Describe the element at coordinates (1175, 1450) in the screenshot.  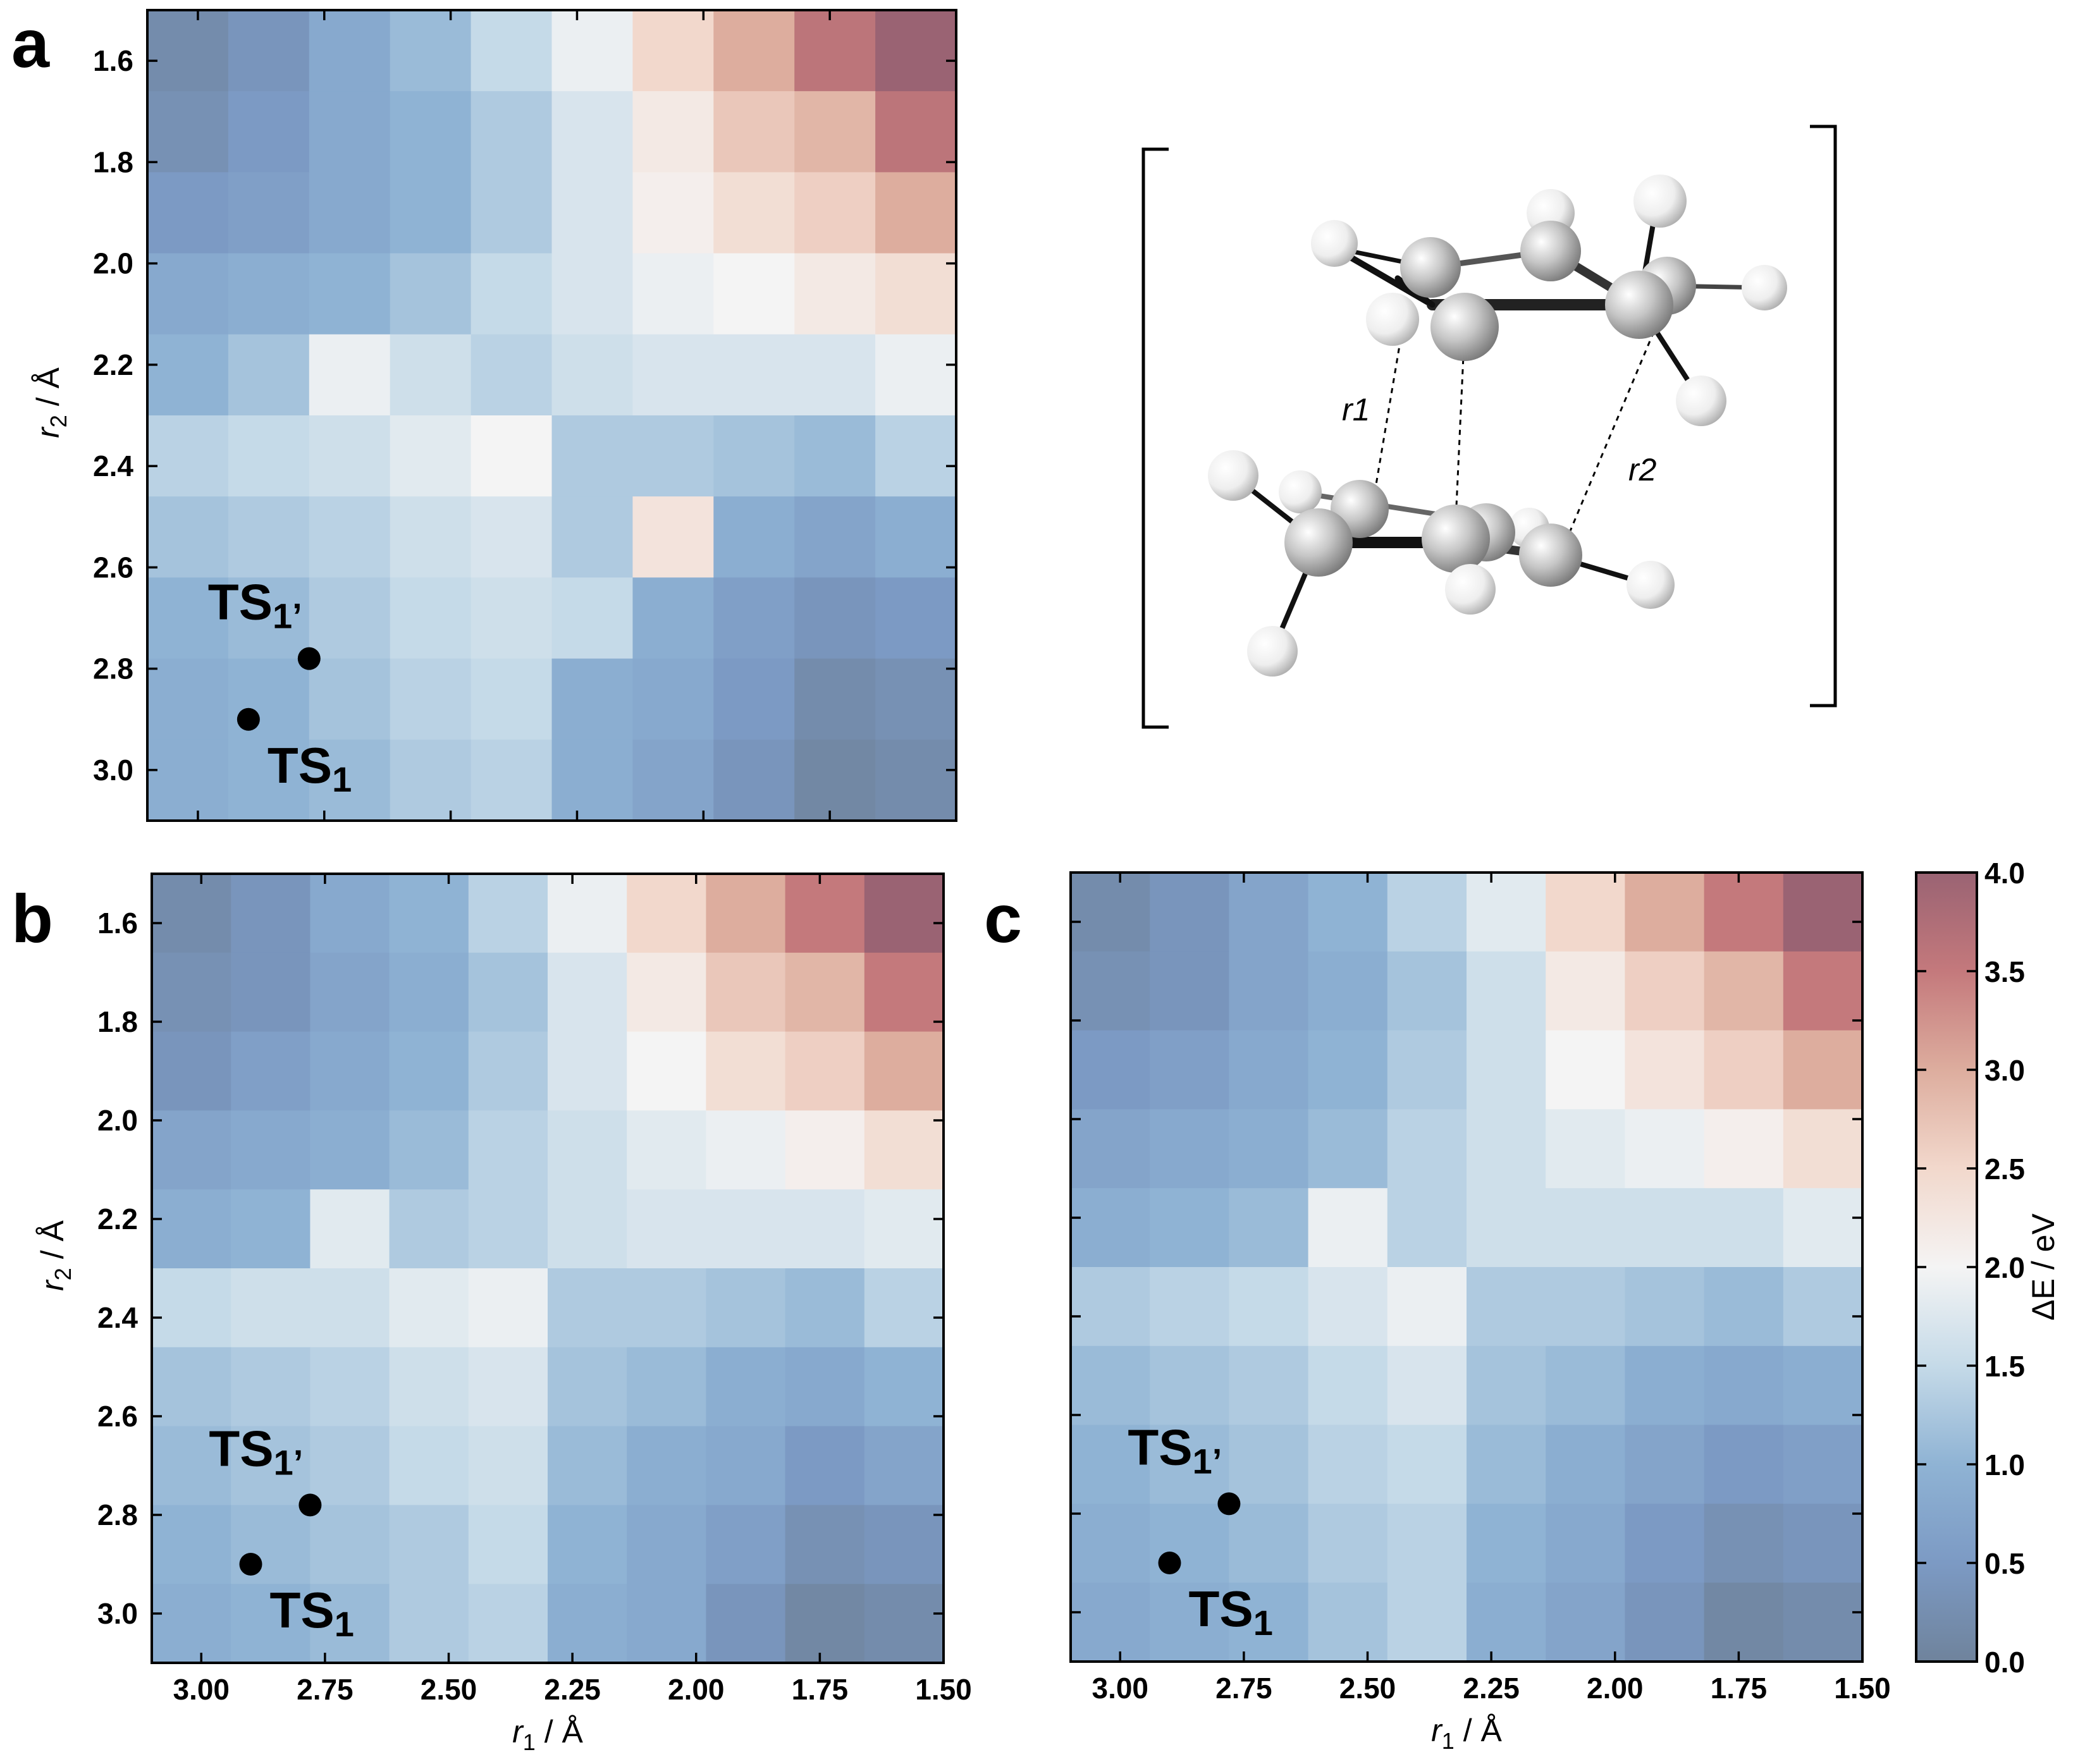
I see `ts1-prime-label: TS1’` at that location.